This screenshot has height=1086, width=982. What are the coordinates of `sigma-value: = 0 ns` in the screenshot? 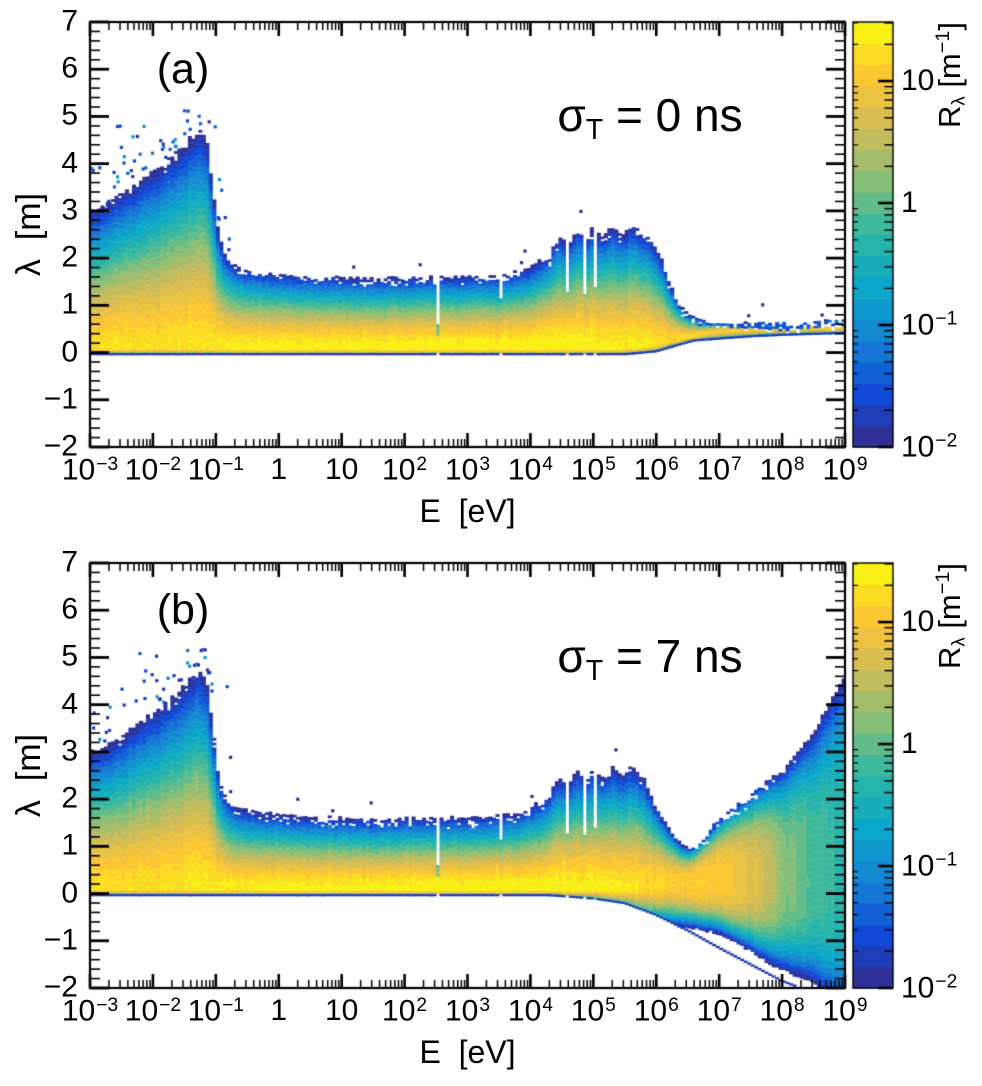 It's located at (673, 115).